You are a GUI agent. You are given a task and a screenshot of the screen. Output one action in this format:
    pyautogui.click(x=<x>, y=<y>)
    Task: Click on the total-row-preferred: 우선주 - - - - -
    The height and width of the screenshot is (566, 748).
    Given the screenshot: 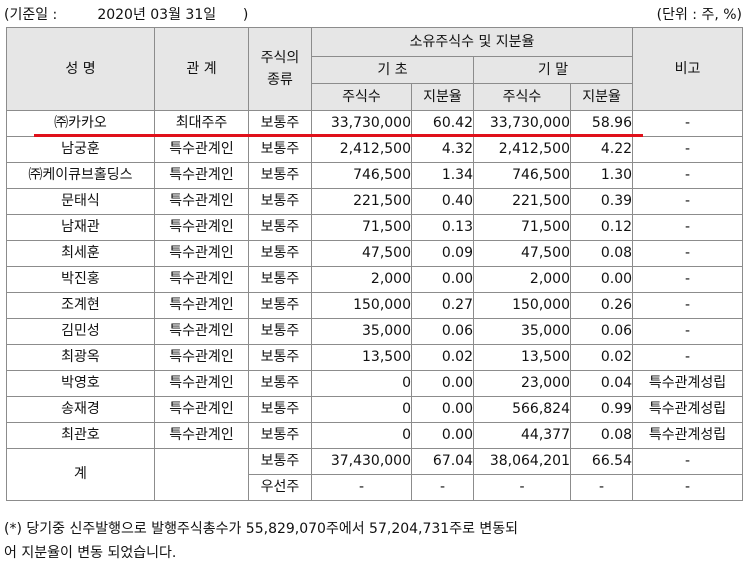 What is the action you would take?
    pyautogui.click(x=375, y=487)
    